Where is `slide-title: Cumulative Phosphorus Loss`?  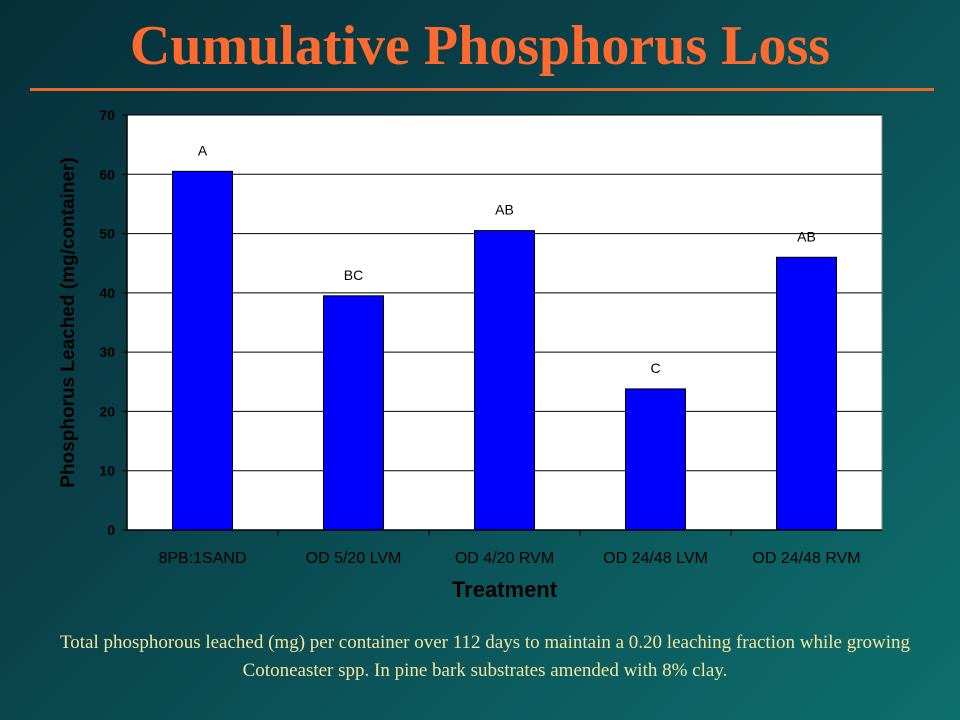
slide-title: Cumulative Phosphorus Loss is located at coordinates (480, 46).